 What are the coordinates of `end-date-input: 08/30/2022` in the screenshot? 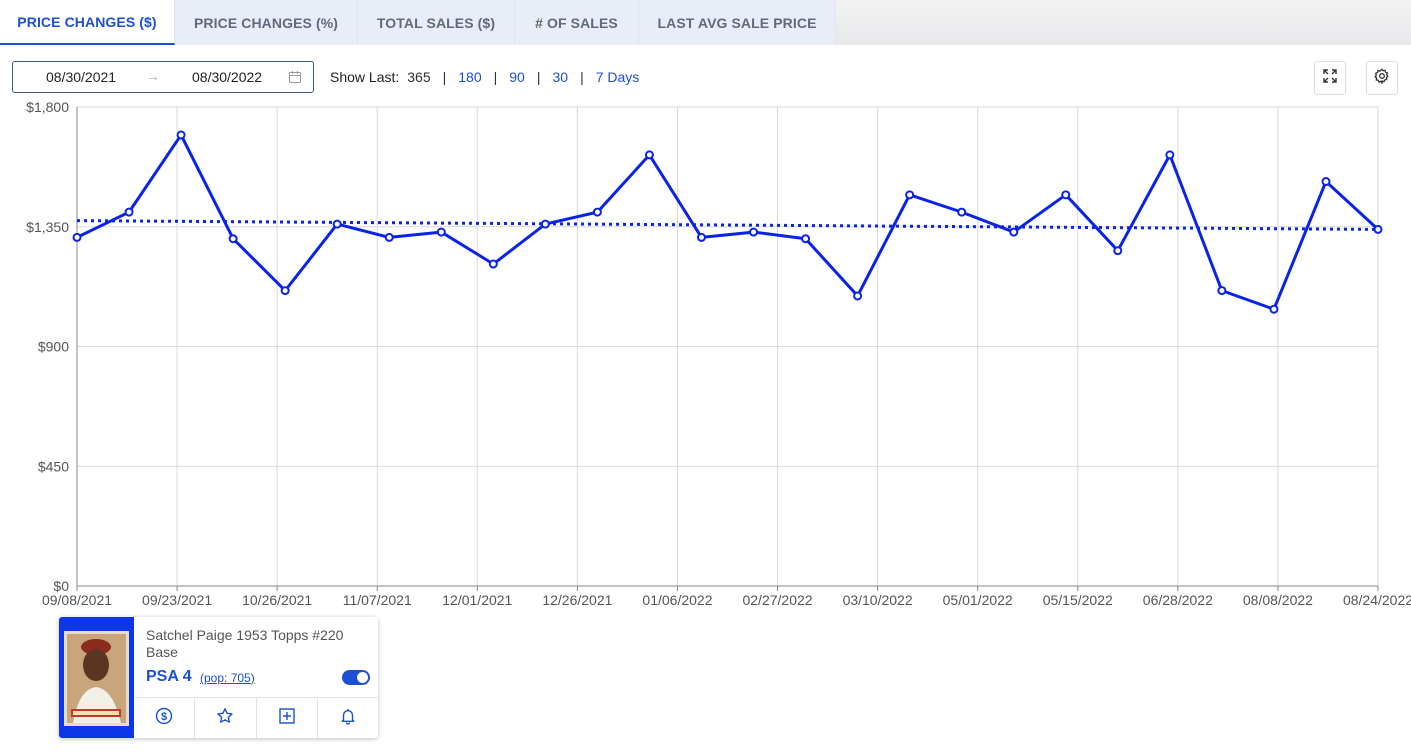 It's located at (227, 77).